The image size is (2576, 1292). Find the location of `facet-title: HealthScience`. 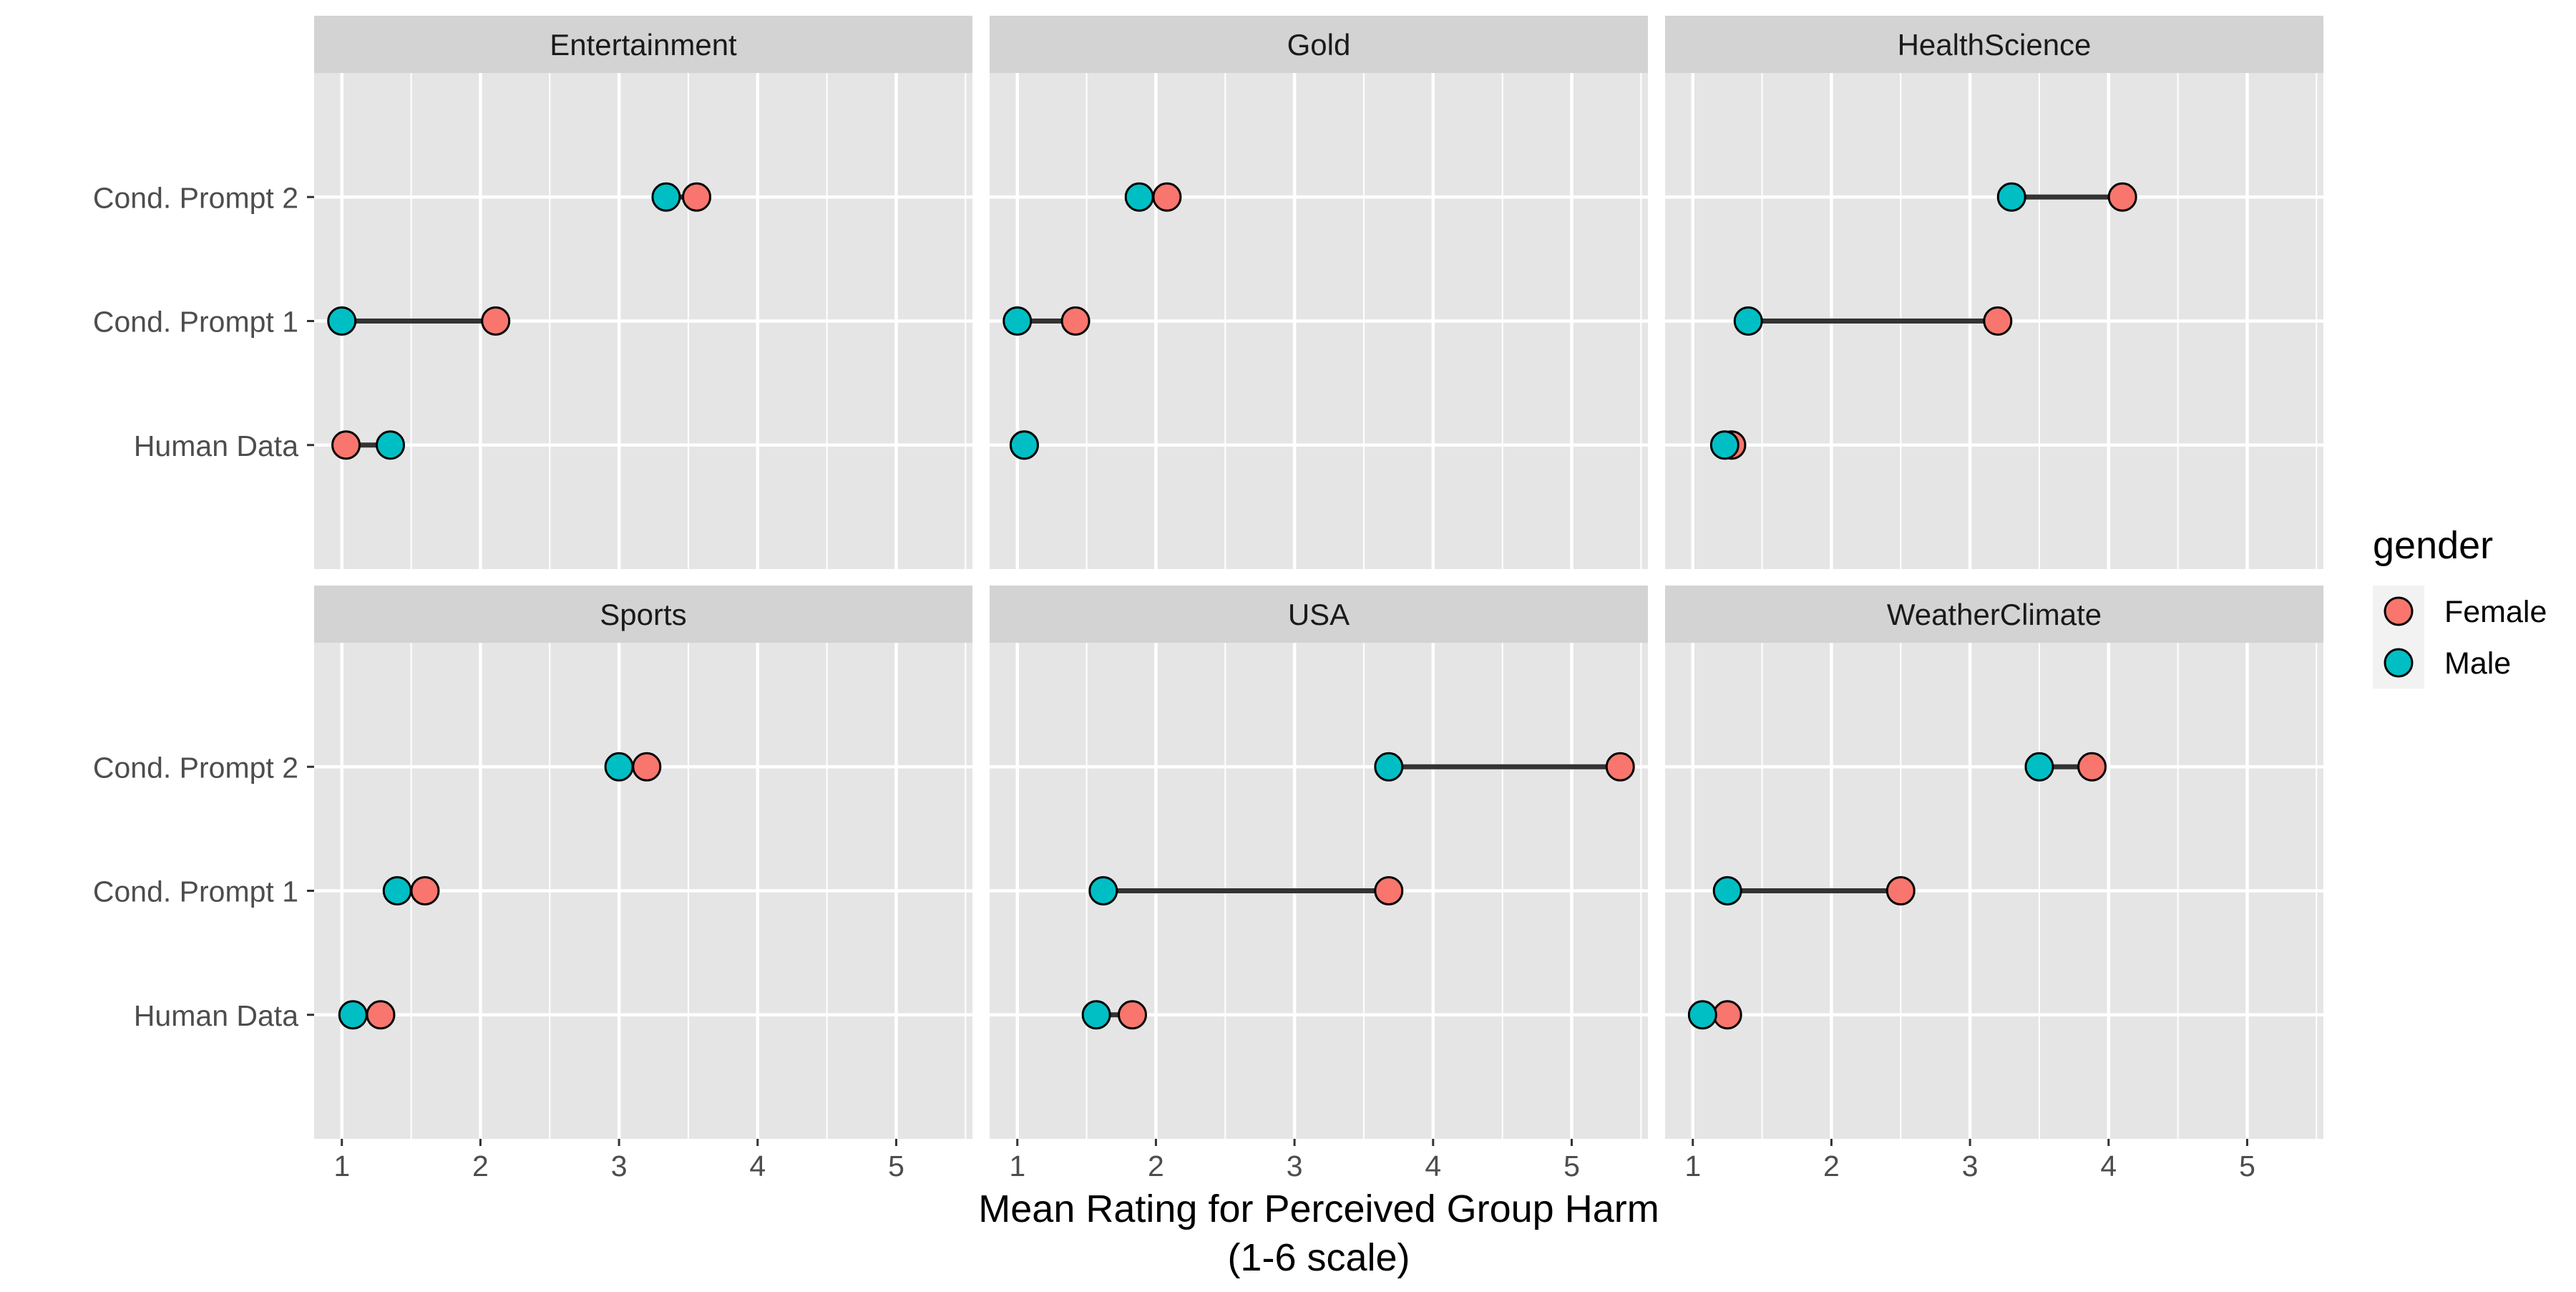

facet-title: HealthScience is located at coordinates (1995, 45).